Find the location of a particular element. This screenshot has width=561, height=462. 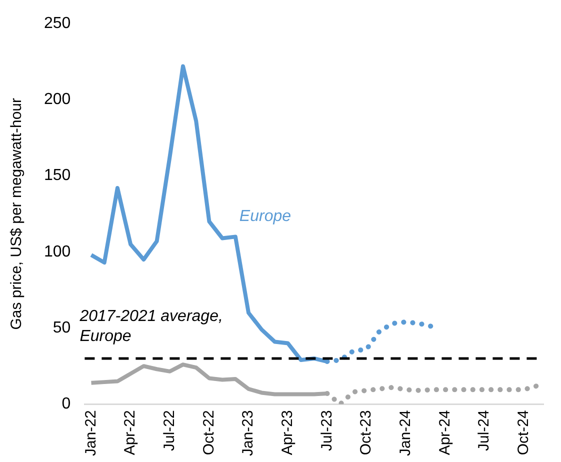

x-tick-label: Jul-23 is located at coordinates (327, 430).